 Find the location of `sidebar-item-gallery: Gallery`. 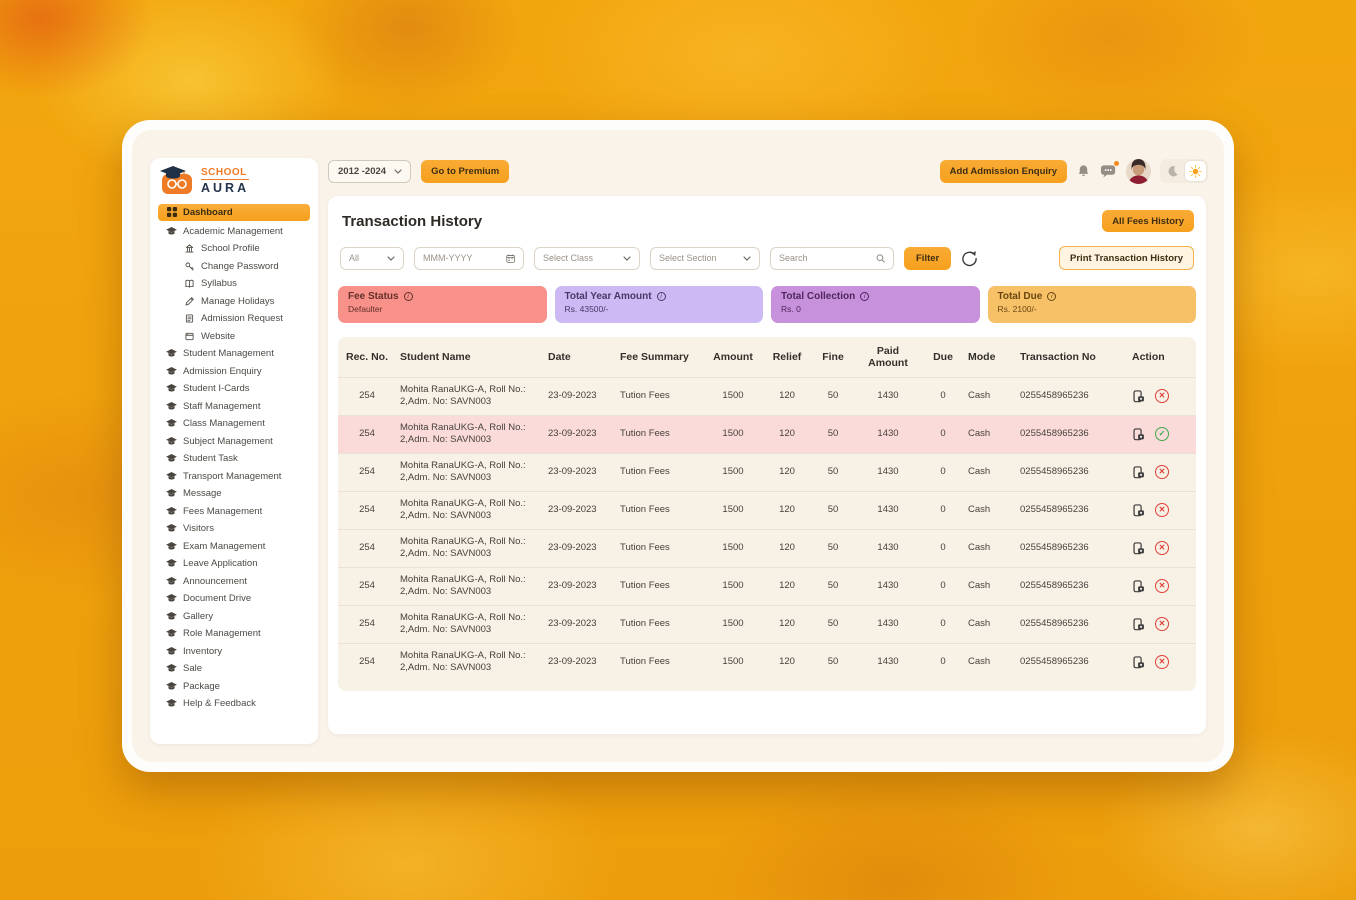

sidebar-item-gallery: Gallery is located at coordinates (234, 617).